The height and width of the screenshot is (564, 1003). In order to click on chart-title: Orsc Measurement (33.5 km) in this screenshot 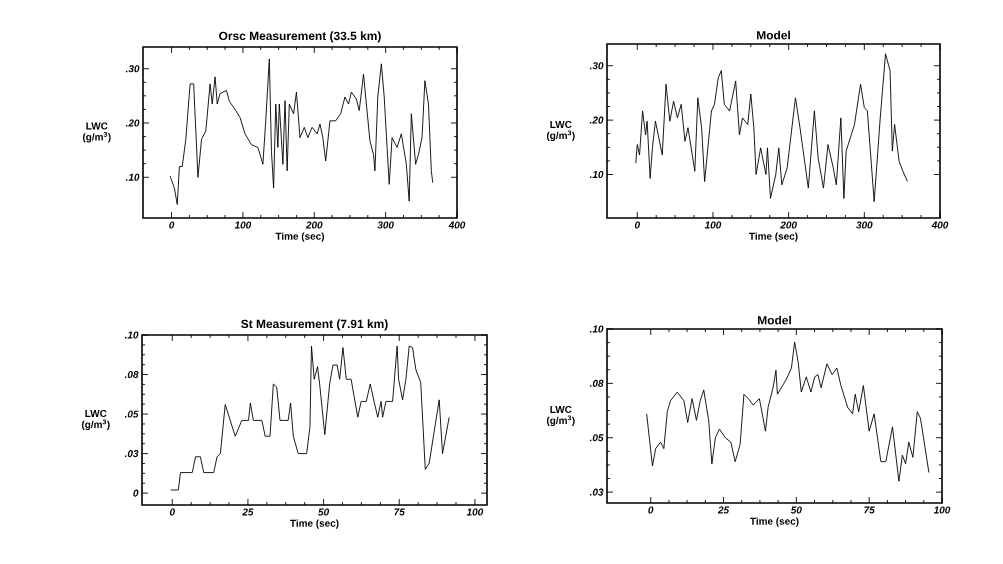, I will do `click(300, 37)`.